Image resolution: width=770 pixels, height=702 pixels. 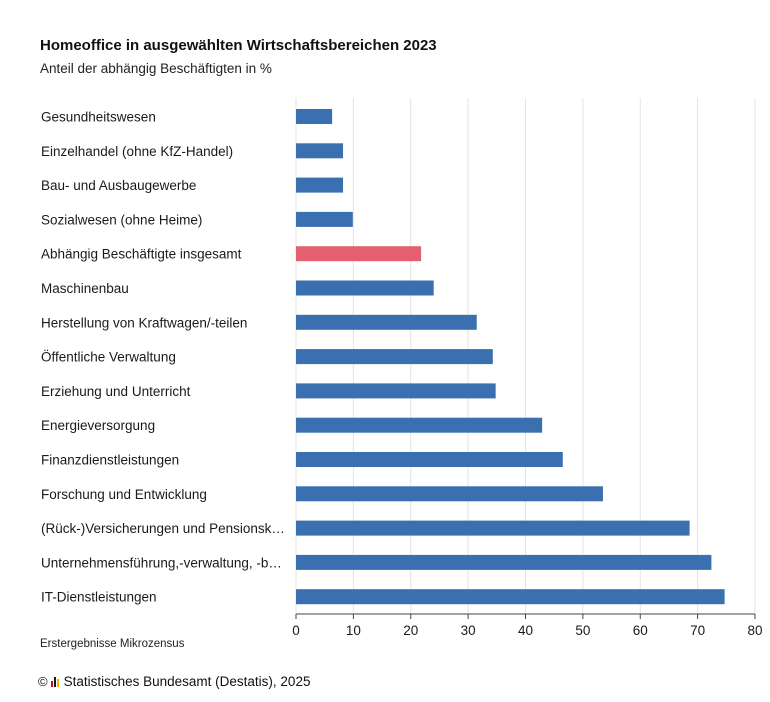 What do you see at coordinates (85, 288) in the screenshot?
I see `category-label: Maschinenbau` at bounding box center [85, 288].